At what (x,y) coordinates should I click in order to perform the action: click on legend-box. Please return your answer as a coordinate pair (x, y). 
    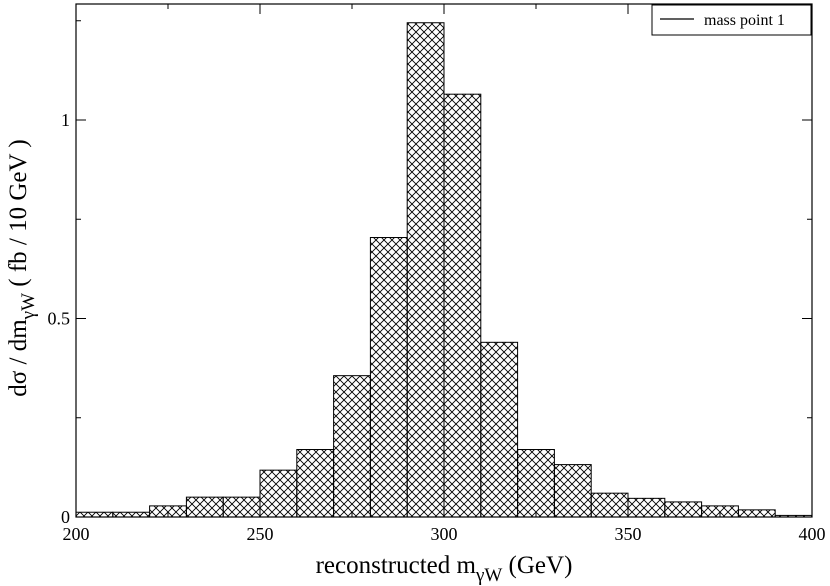
    Looking at the image, I should click on (731, 20).